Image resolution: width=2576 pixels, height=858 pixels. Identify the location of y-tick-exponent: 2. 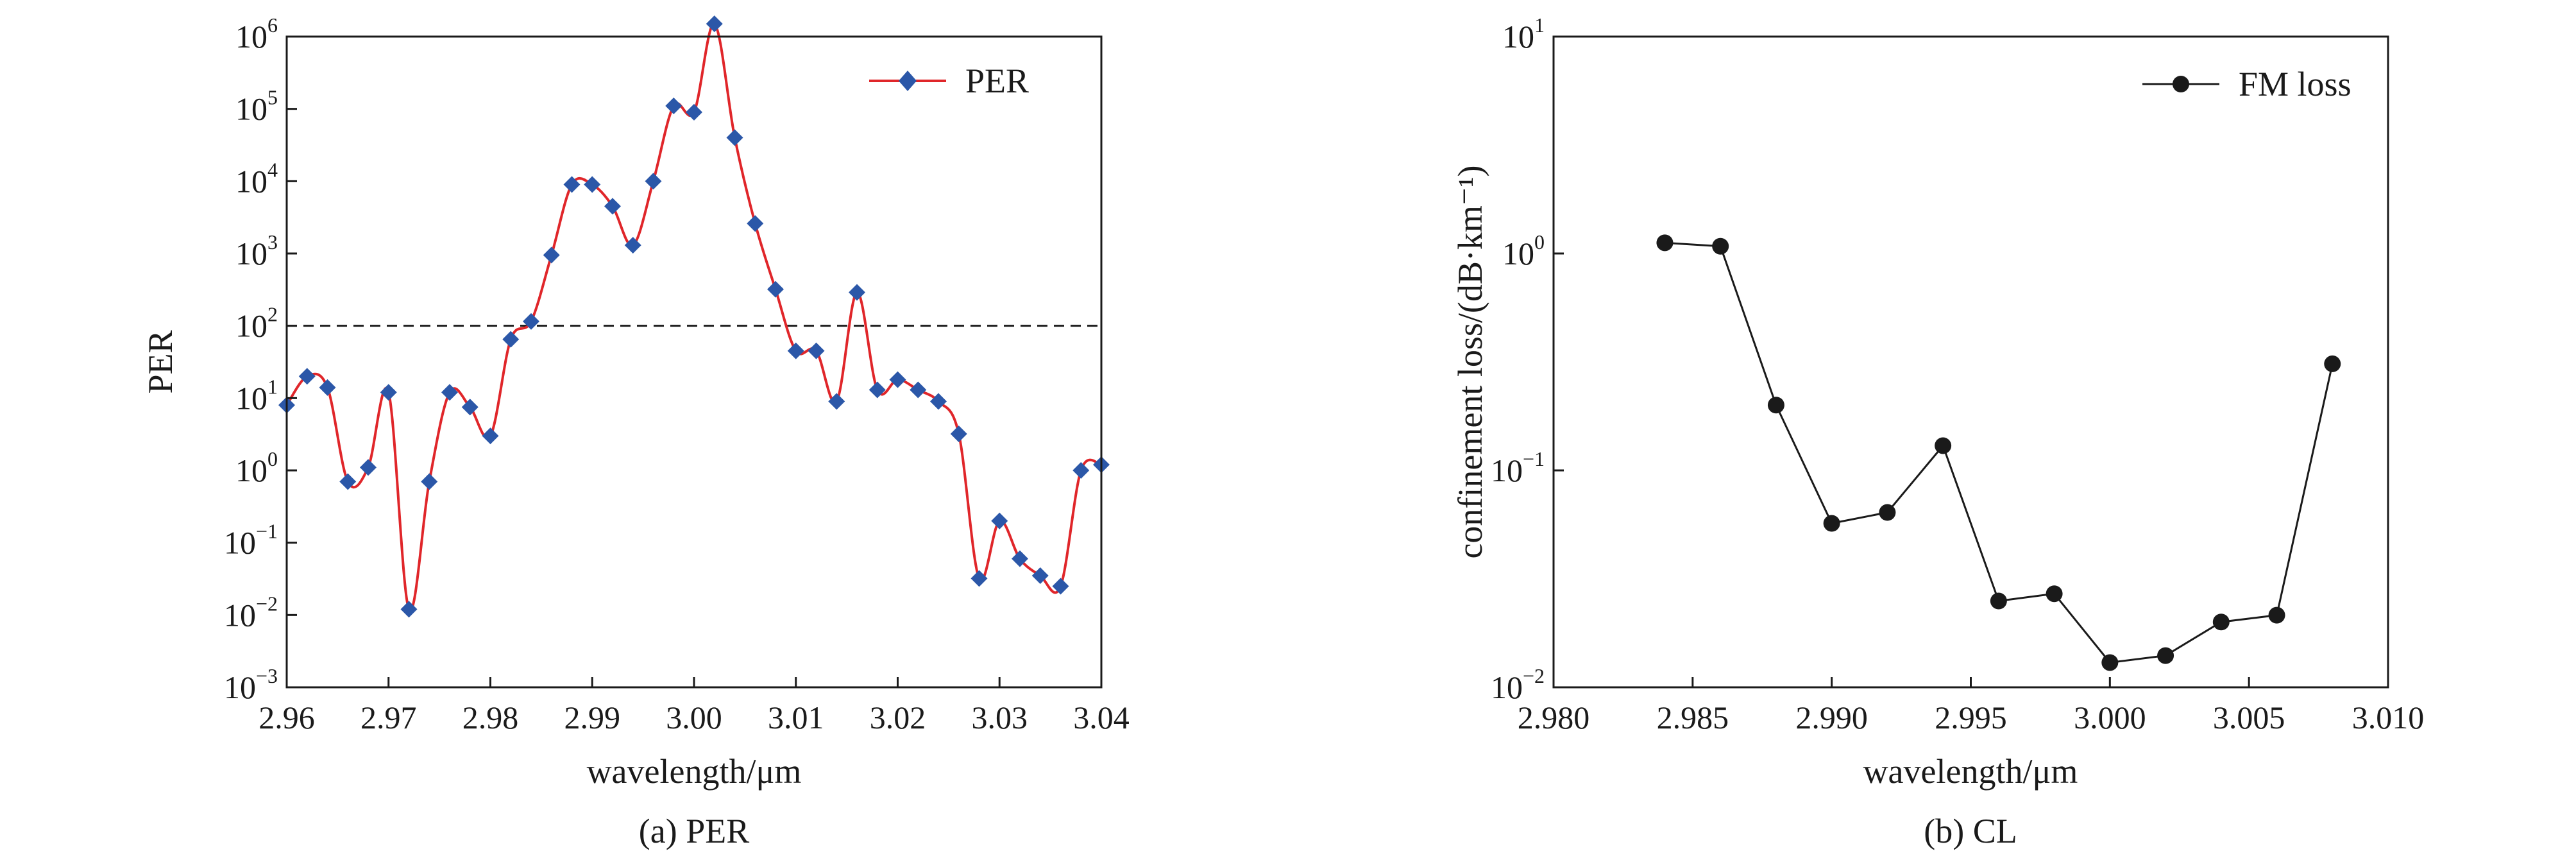
(272, 314).